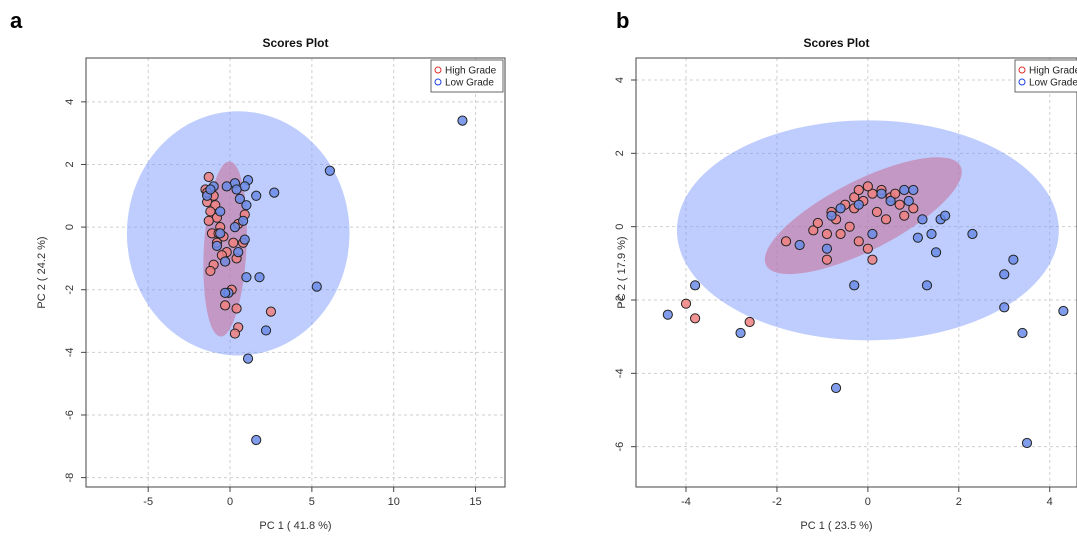 This screenshot has height=539, width=1077. Describe the element at coordinates (394, 502) in the screenshot. I see `x-tick-label: 10` at that location.